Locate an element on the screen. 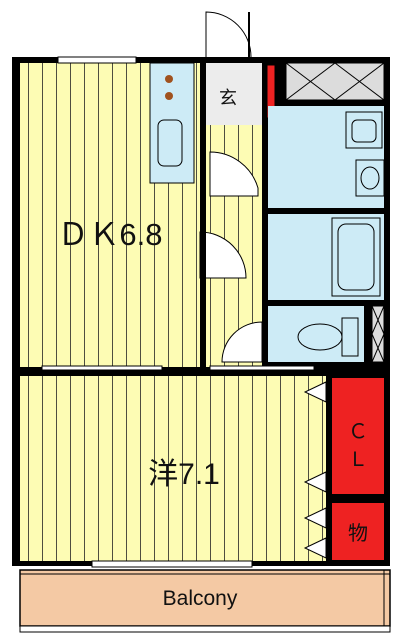  hallway-door is located at coordinates (234, 174).